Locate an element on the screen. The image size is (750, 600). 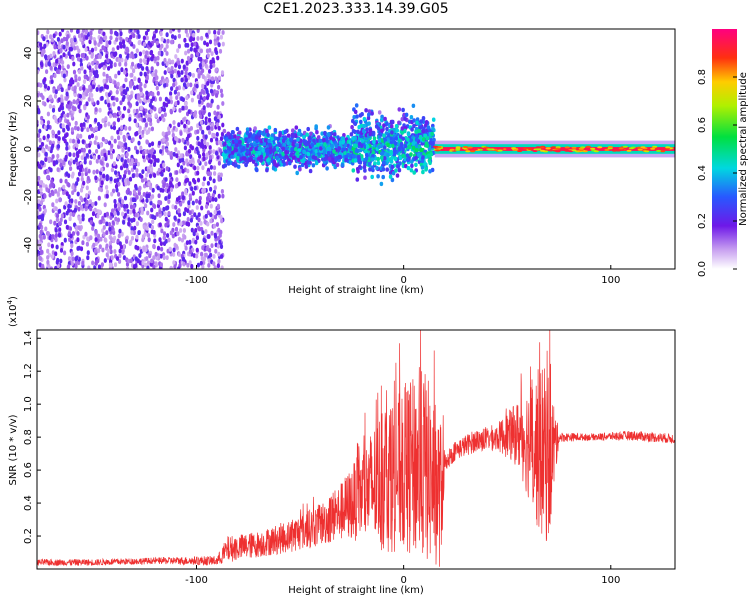
snr-scale-label: (x104) is located at coordinates (12, 311).